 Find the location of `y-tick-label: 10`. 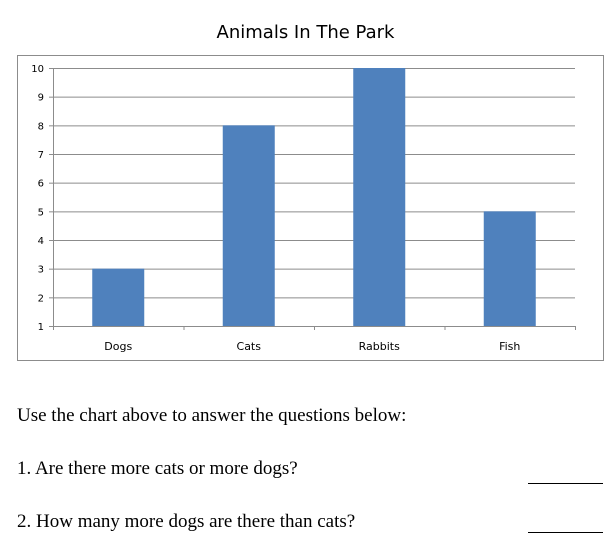

y-tick-label: 10 is located at coordinates (37, 69).